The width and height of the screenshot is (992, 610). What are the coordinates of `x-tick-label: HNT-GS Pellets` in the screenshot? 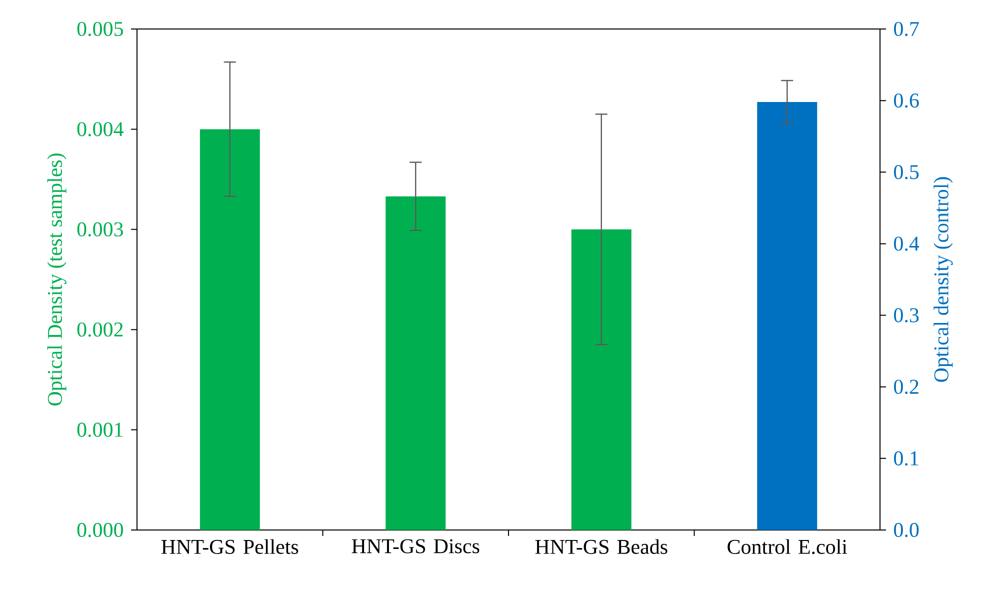 It's located at (229, 546).